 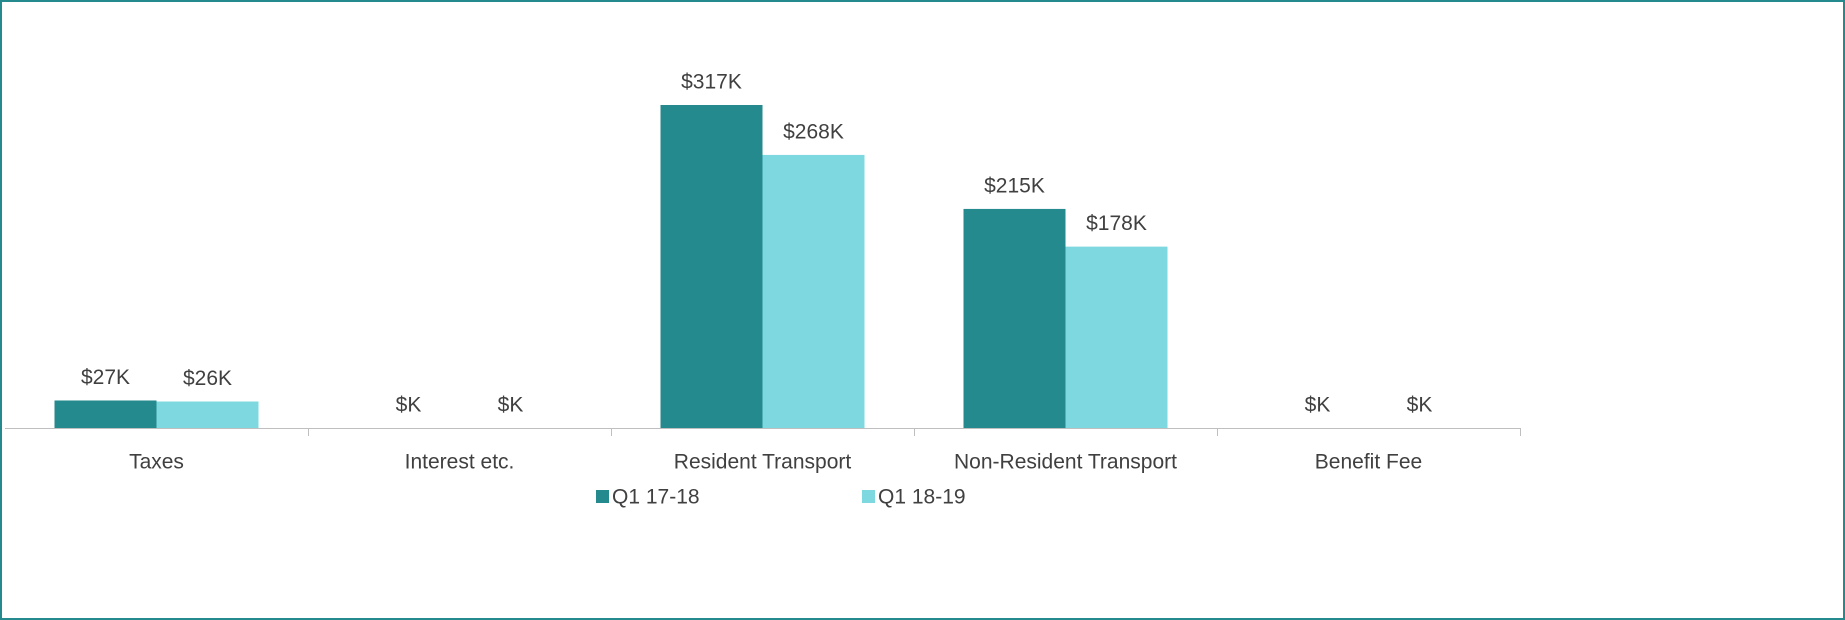 I want to click on x-tick-label: Taxes, so click(x=156, y=462).